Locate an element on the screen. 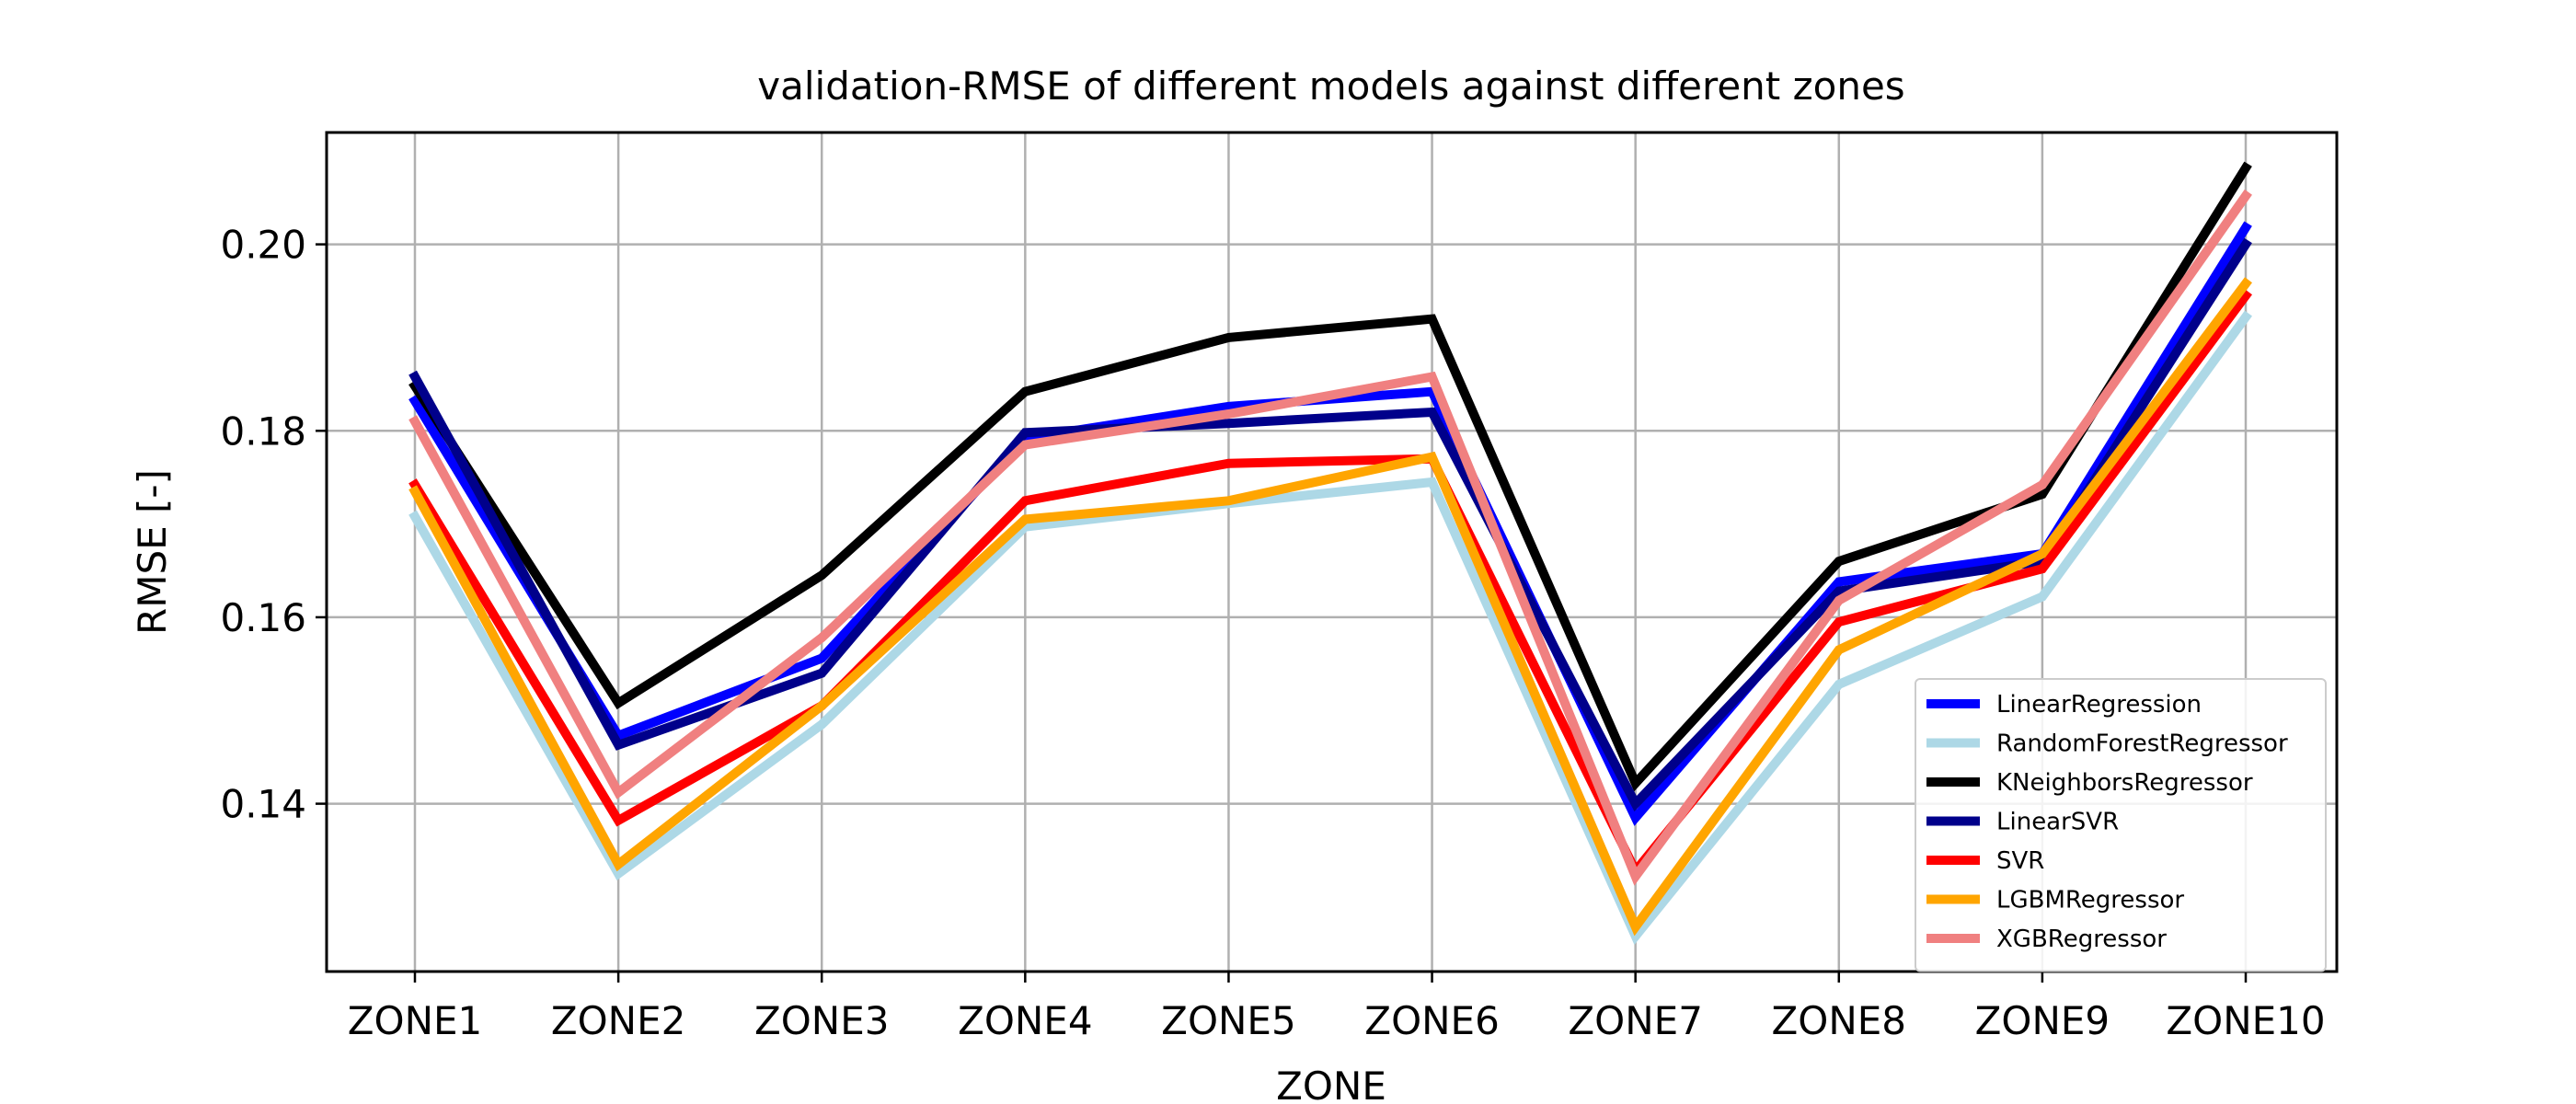 The height and width of the screenshot is (1104, 2576). legend-box is located at coordinates (2121, 825).